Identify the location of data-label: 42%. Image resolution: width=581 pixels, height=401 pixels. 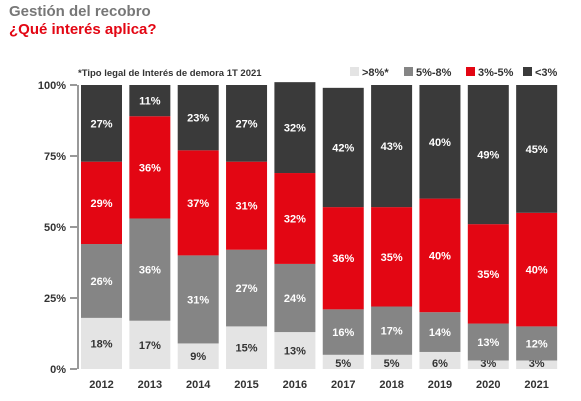
(343, 148).